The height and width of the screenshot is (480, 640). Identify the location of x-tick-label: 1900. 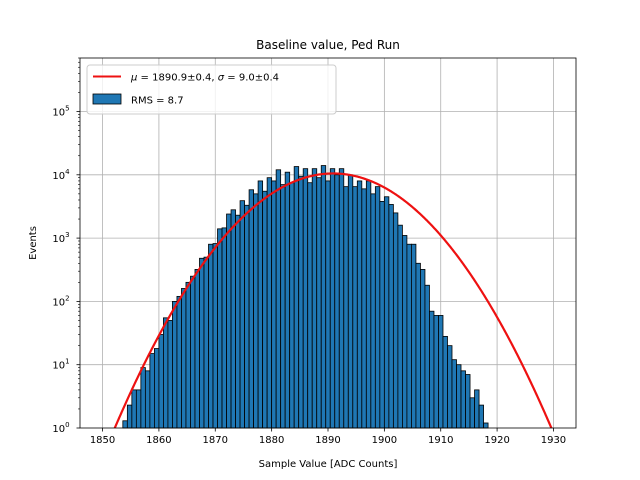
(384, 440).